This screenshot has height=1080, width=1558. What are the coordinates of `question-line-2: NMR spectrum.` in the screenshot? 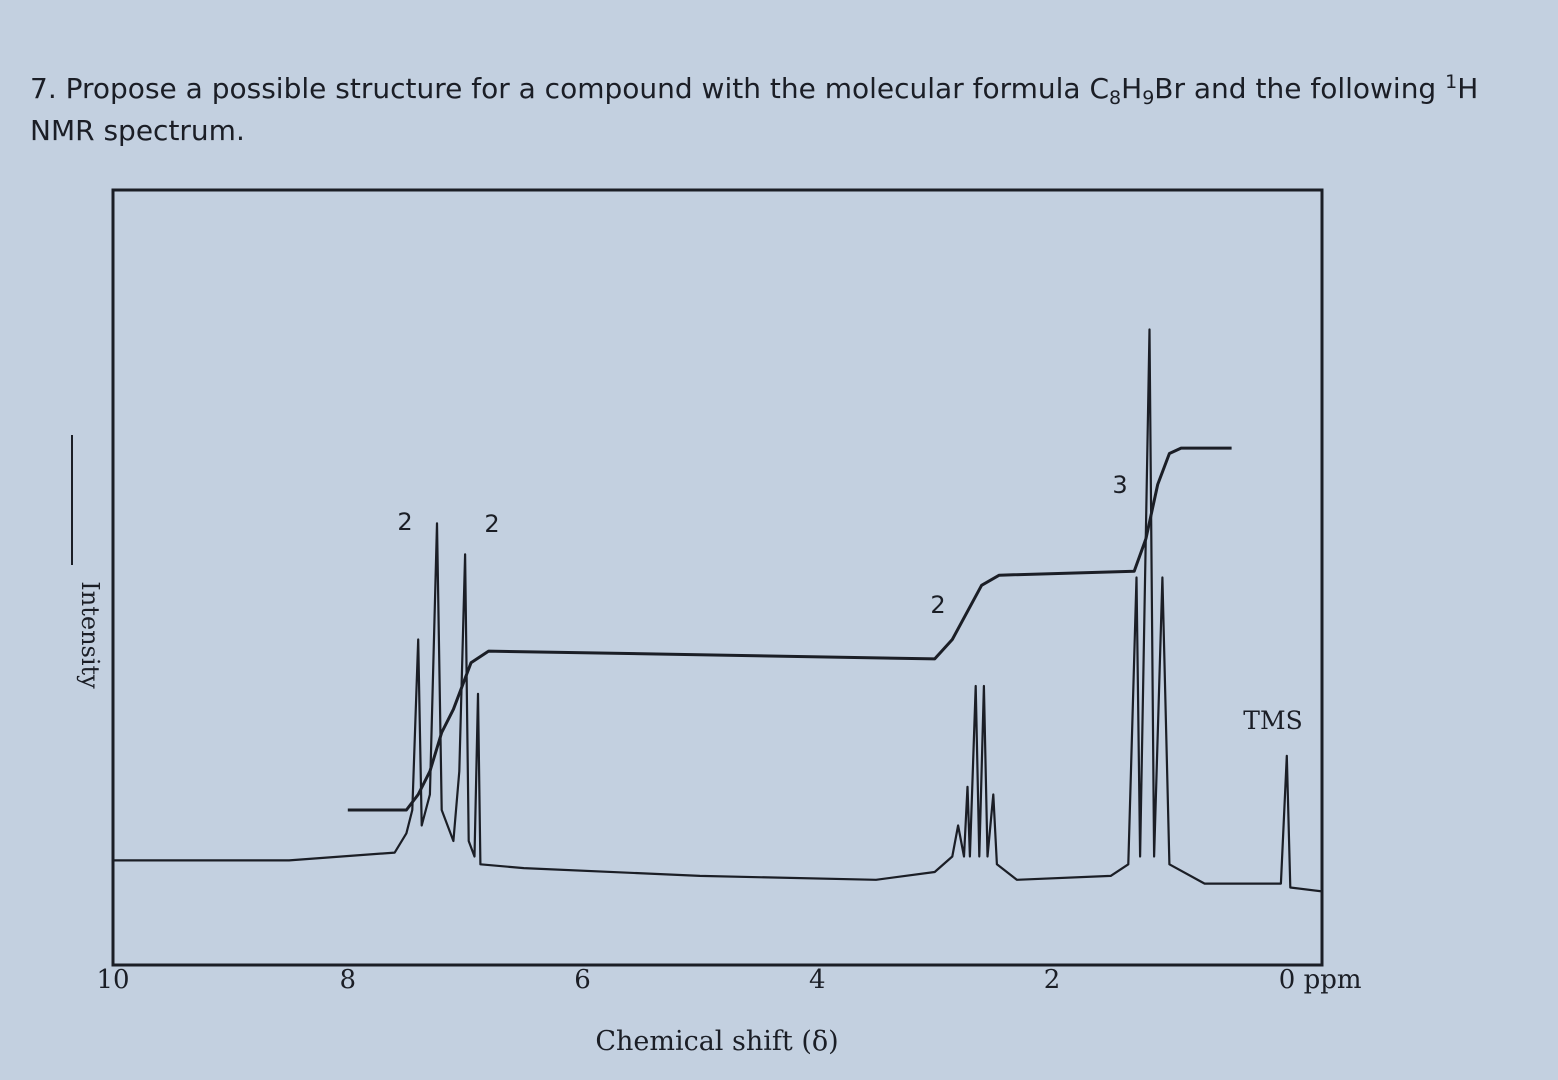 It's located at (137, 130).